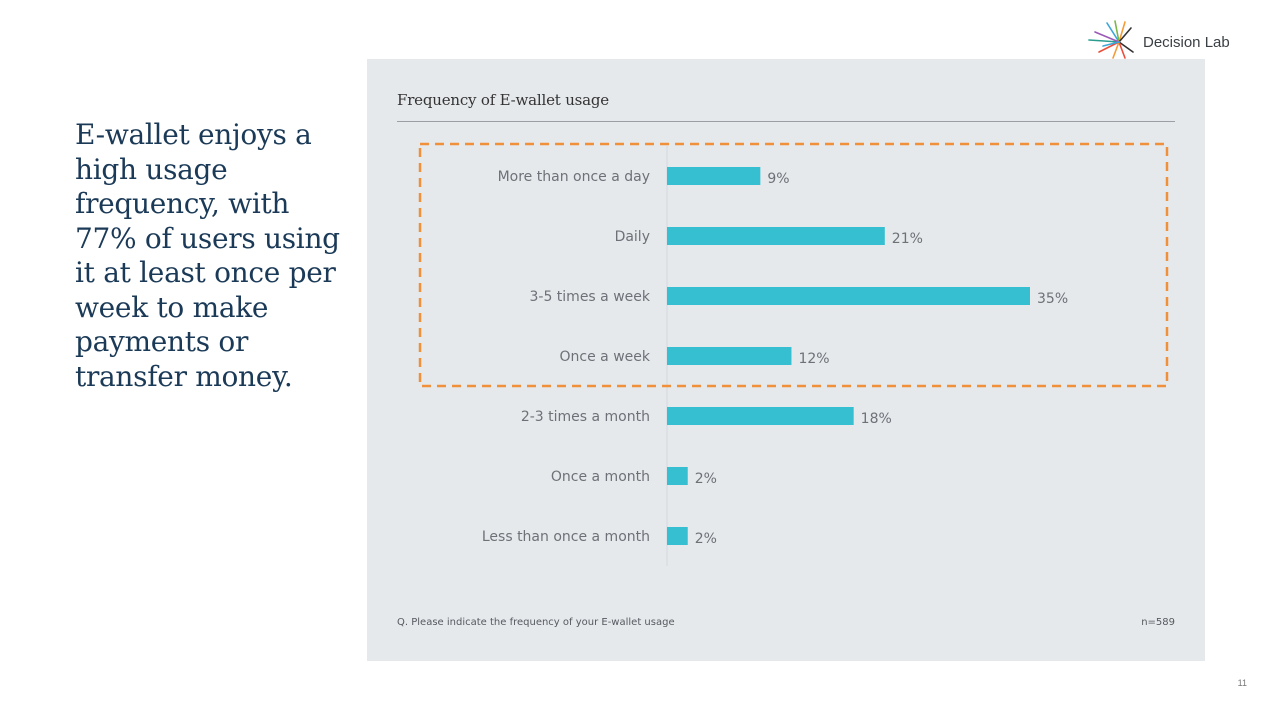  What do you see at coordinates (605, 357) in the screenshot?
I see `category-label: Once a week` at bounding box center [605, 357].